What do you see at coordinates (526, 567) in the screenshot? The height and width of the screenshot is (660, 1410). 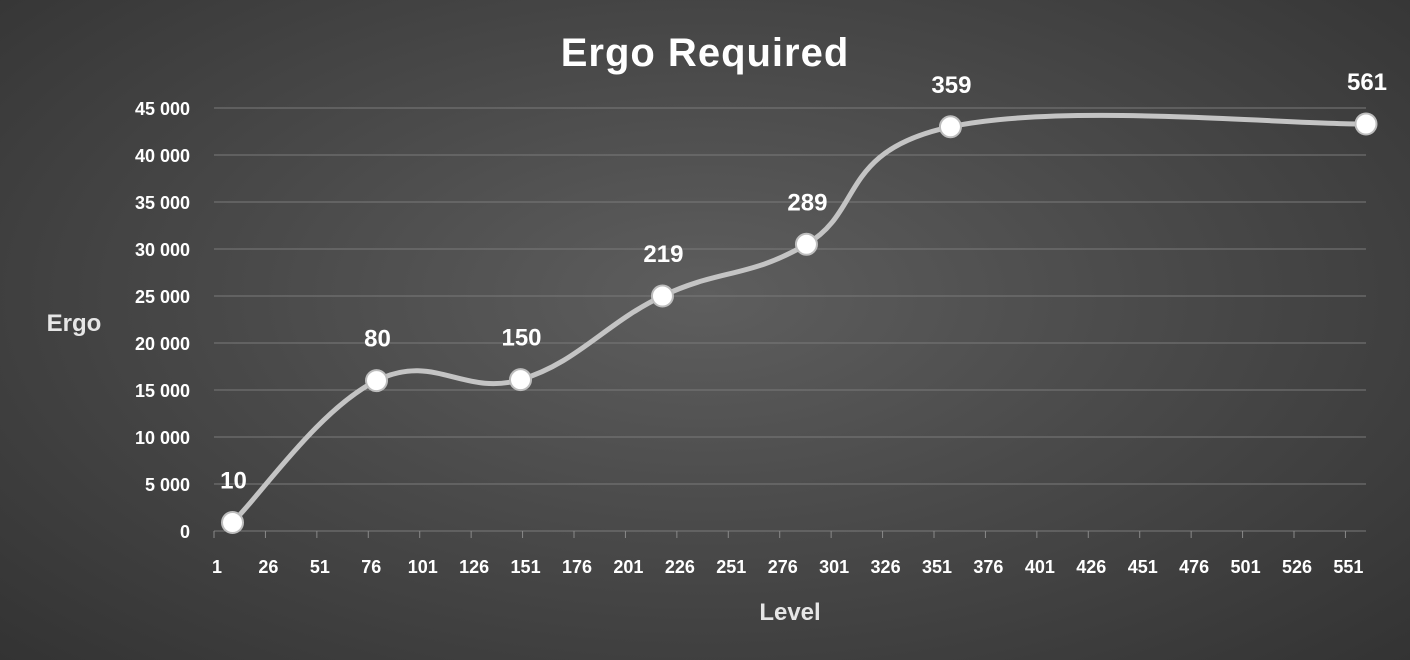 I see `x-tick-label: 151` at bounding box center [526, 567].